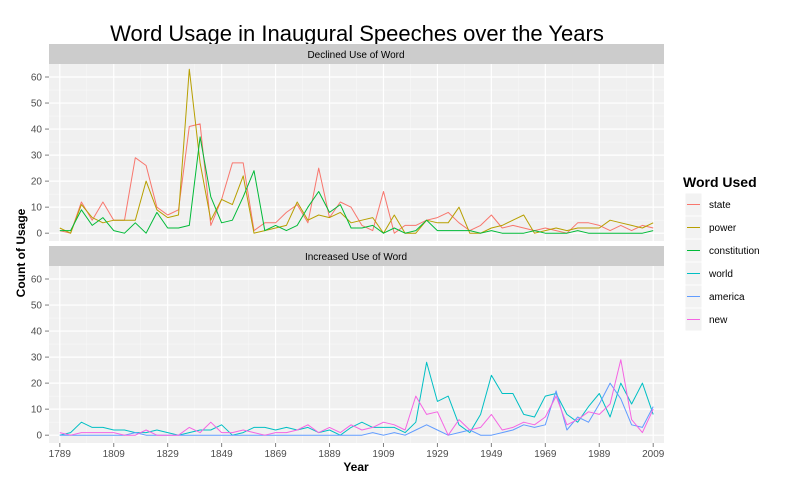 This screenshot has width=800, height=485. What do you see at coordinates (356, 467) in the screenshot?
I see `x-axis-label: Year` at bounding box center [356, 467].